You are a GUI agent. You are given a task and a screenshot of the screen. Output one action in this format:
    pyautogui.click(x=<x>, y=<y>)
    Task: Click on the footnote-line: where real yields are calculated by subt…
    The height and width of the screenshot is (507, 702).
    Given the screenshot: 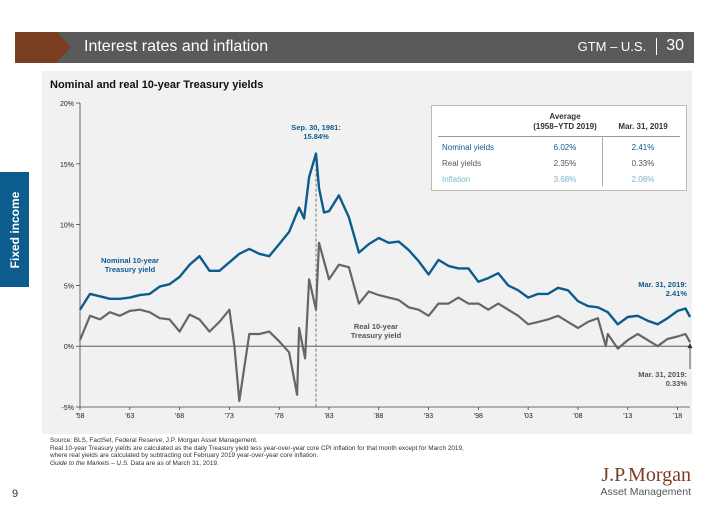 What is the action you would take?
    pyautogui.click(x=184, y=456)
    